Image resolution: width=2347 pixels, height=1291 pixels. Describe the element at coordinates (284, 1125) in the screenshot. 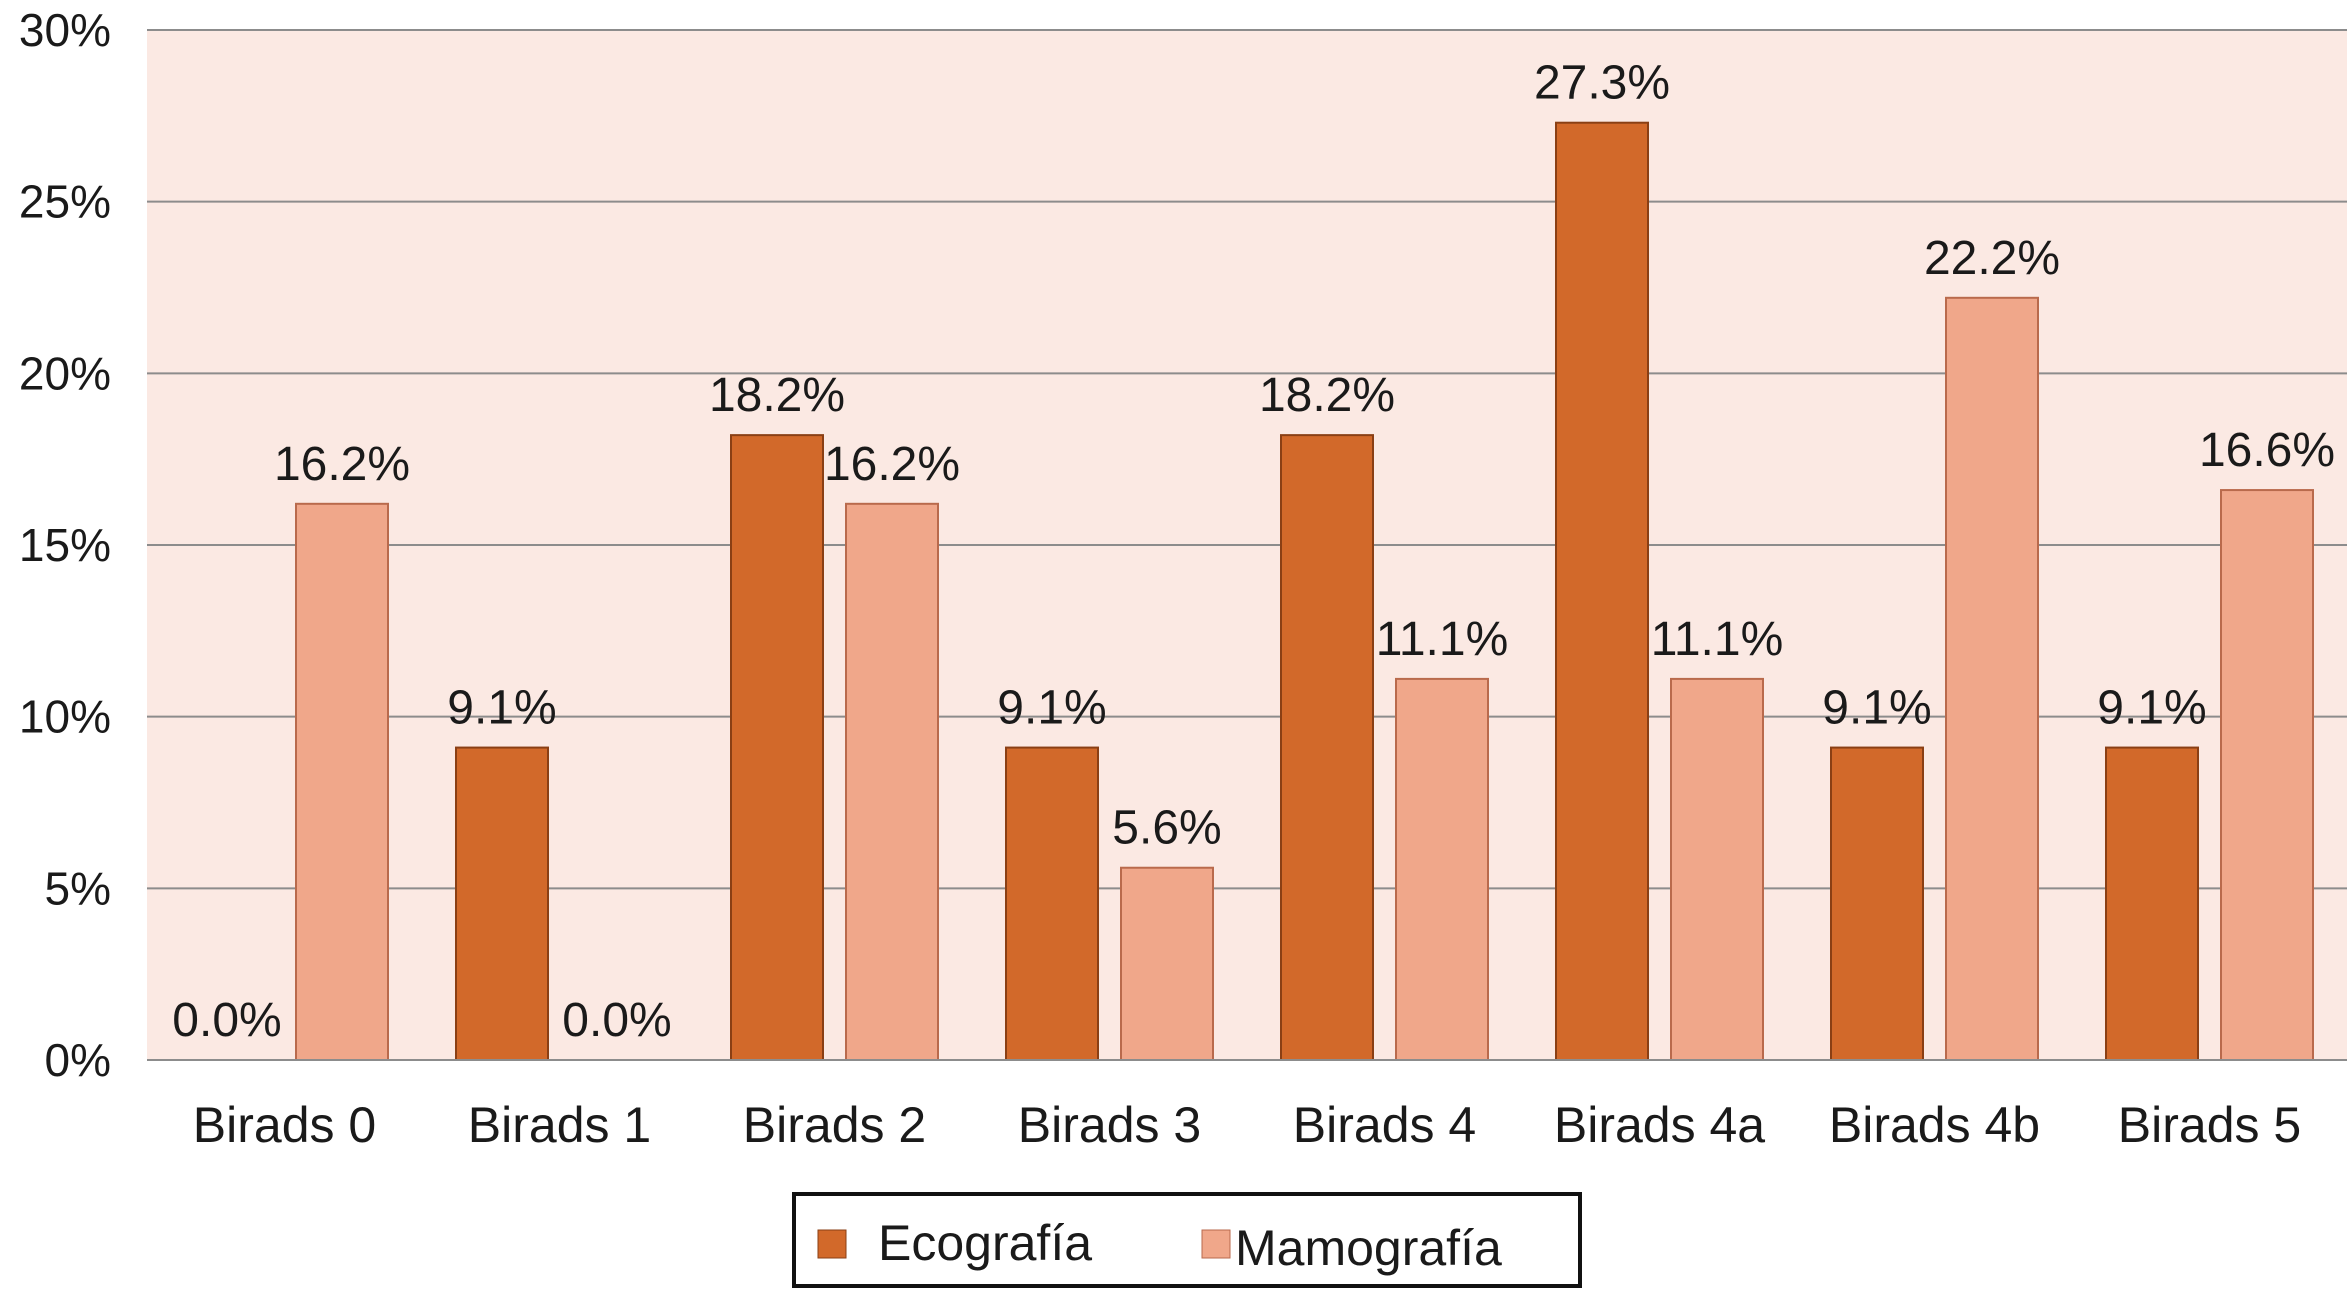

I see `x-tick-label: Birads 0` at that location.